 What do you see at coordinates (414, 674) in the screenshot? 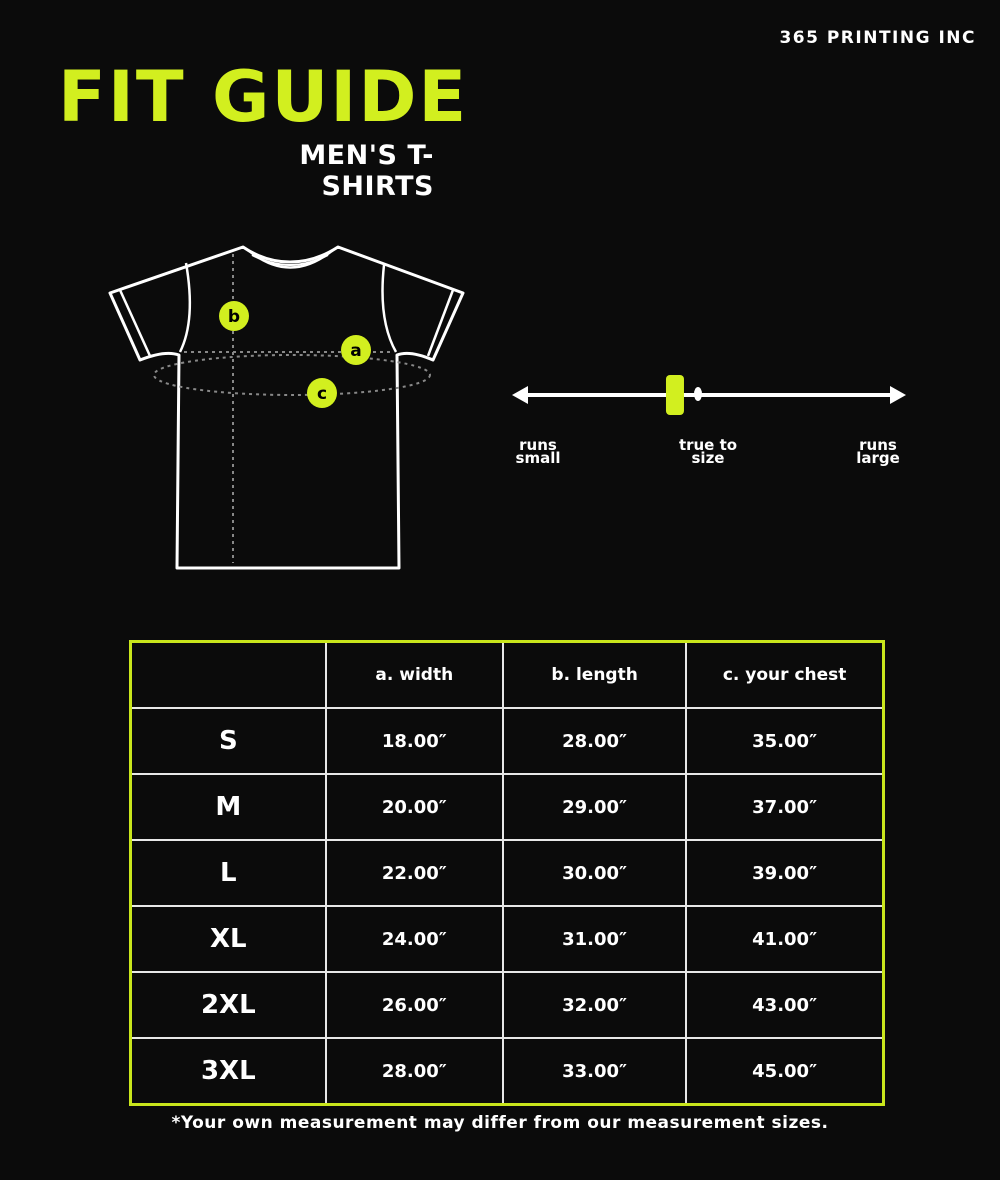
I see `header-width: a. width` at bounding box center [414, 674].